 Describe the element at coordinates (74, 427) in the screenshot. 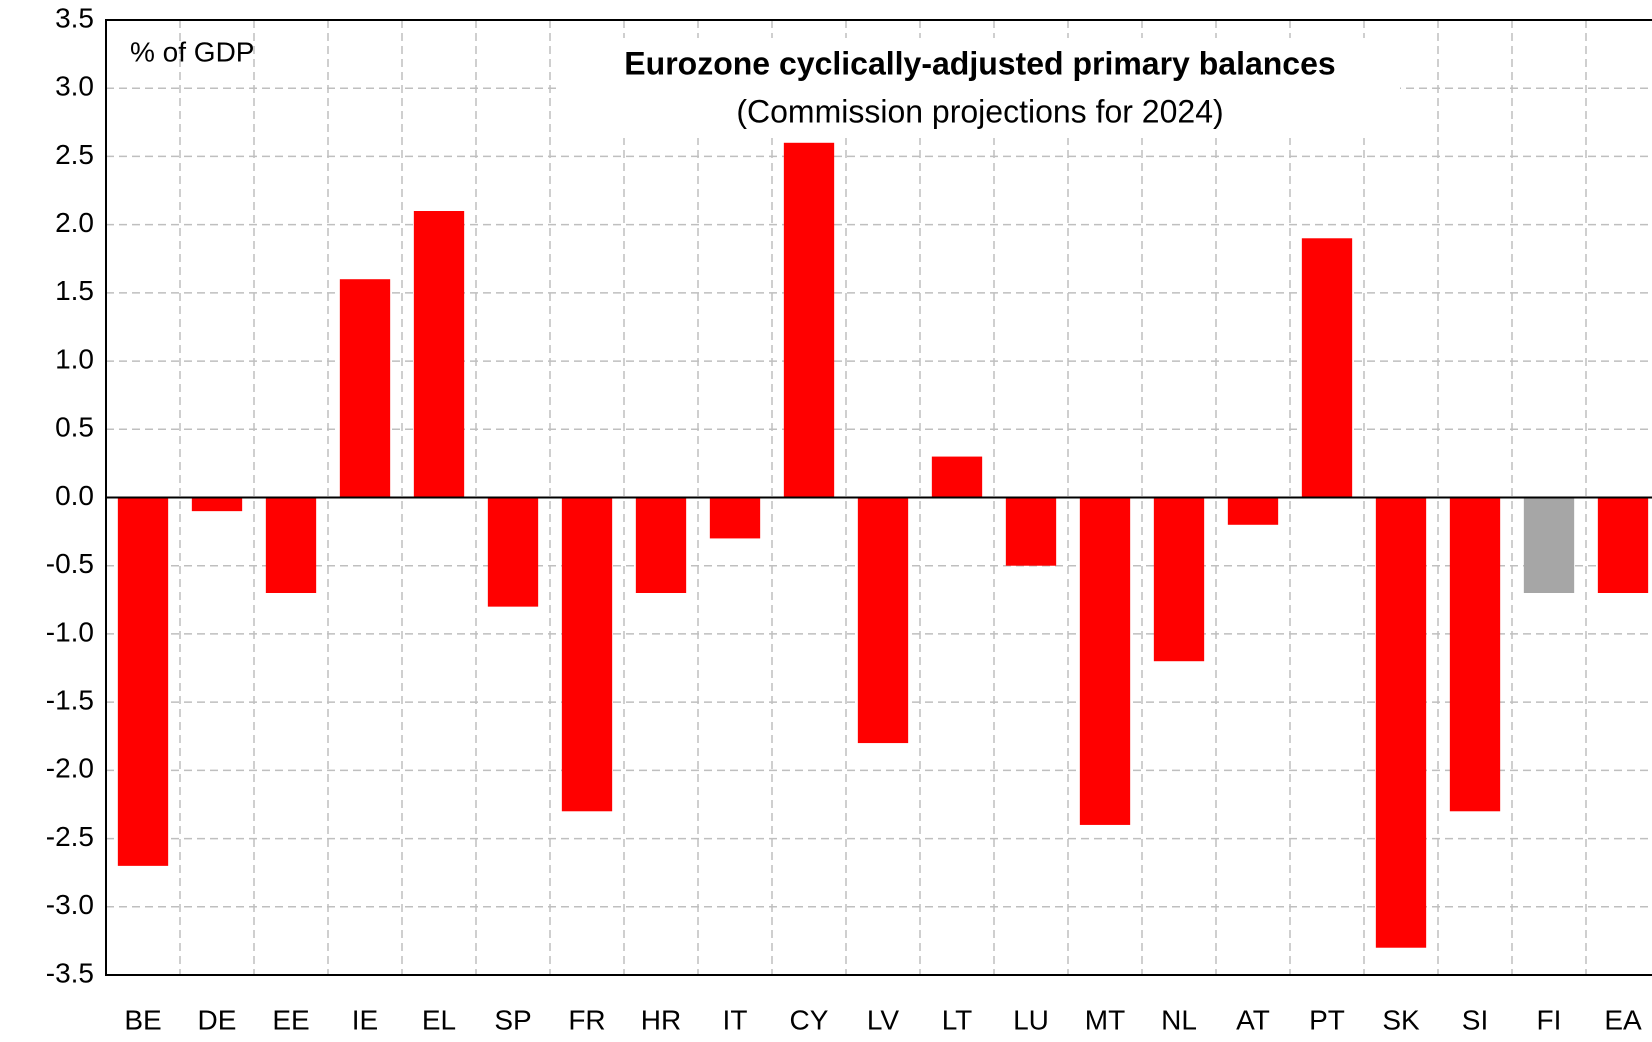

I see `y-tick-label: 0.5` at that location.